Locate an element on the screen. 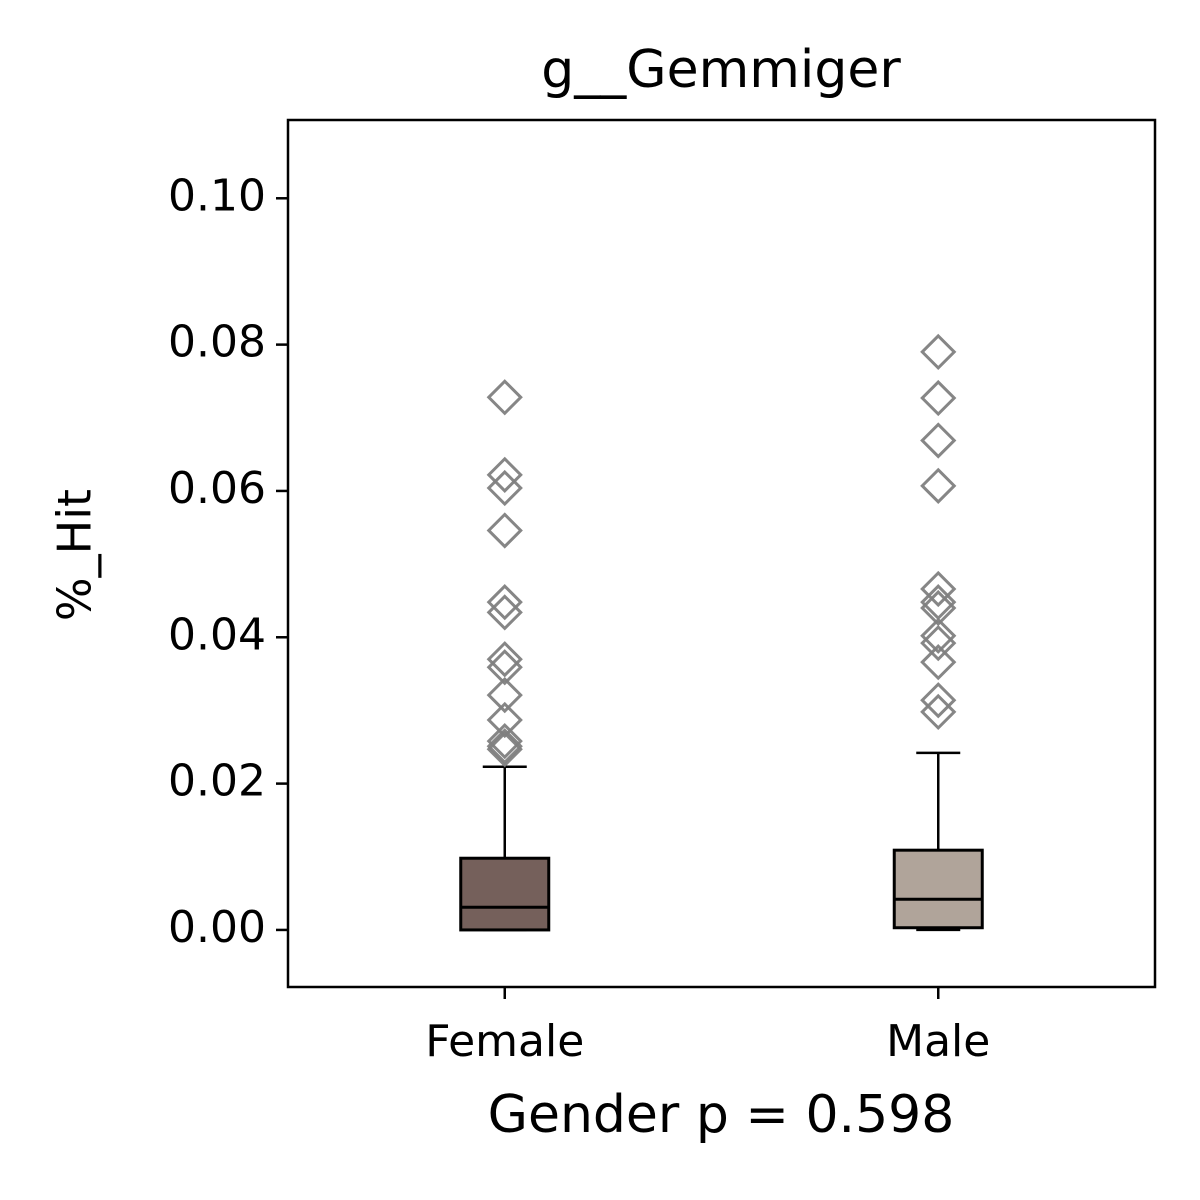  y-tick-label: 0.00 is located at coordinates (217, 927).